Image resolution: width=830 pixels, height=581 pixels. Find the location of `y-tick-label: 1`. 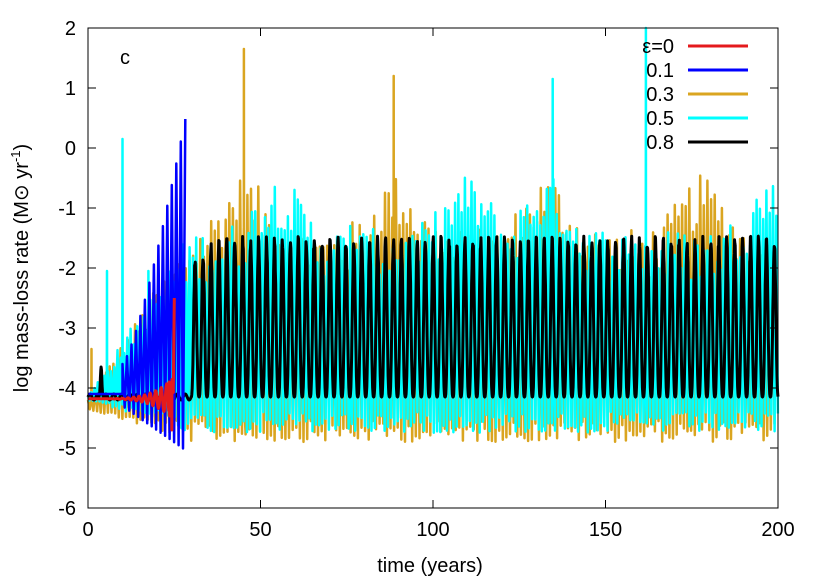

y-tick-label: 1 is located at coordinates (70, 89).